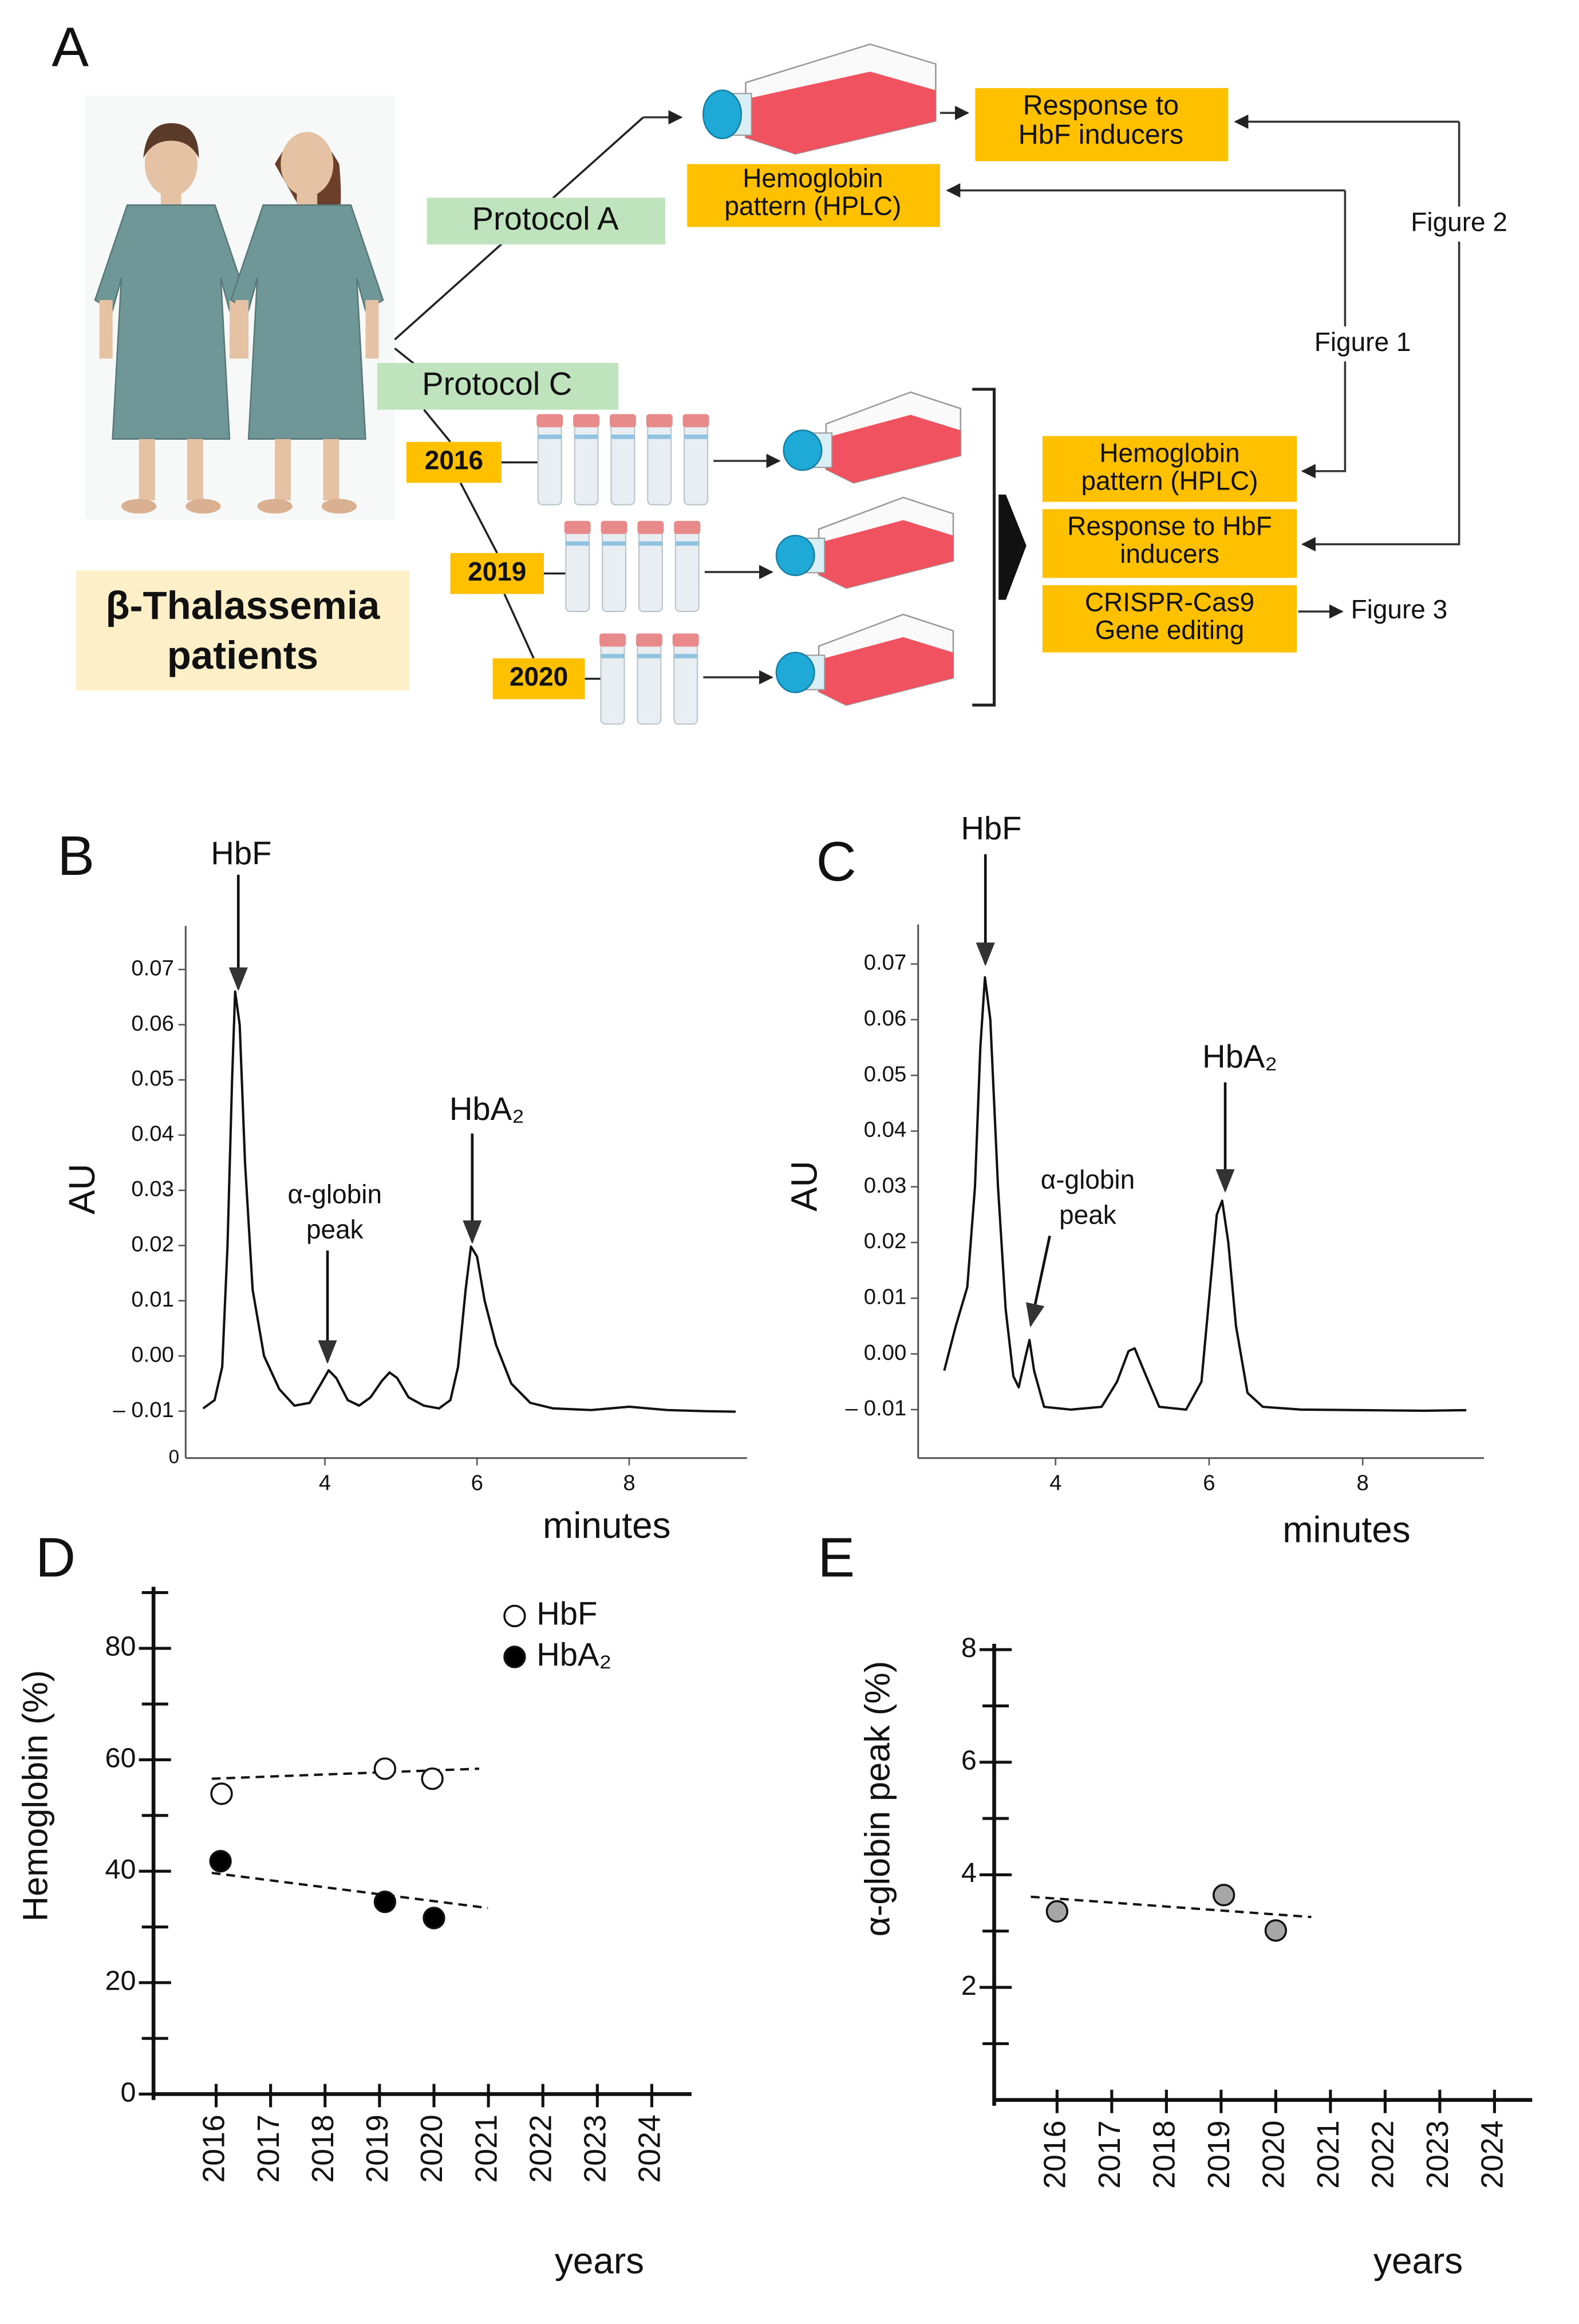 The height and width of the screenshot is (2324, 1579). I want to click on x-tick-label: 2024, so click(650, 2148).